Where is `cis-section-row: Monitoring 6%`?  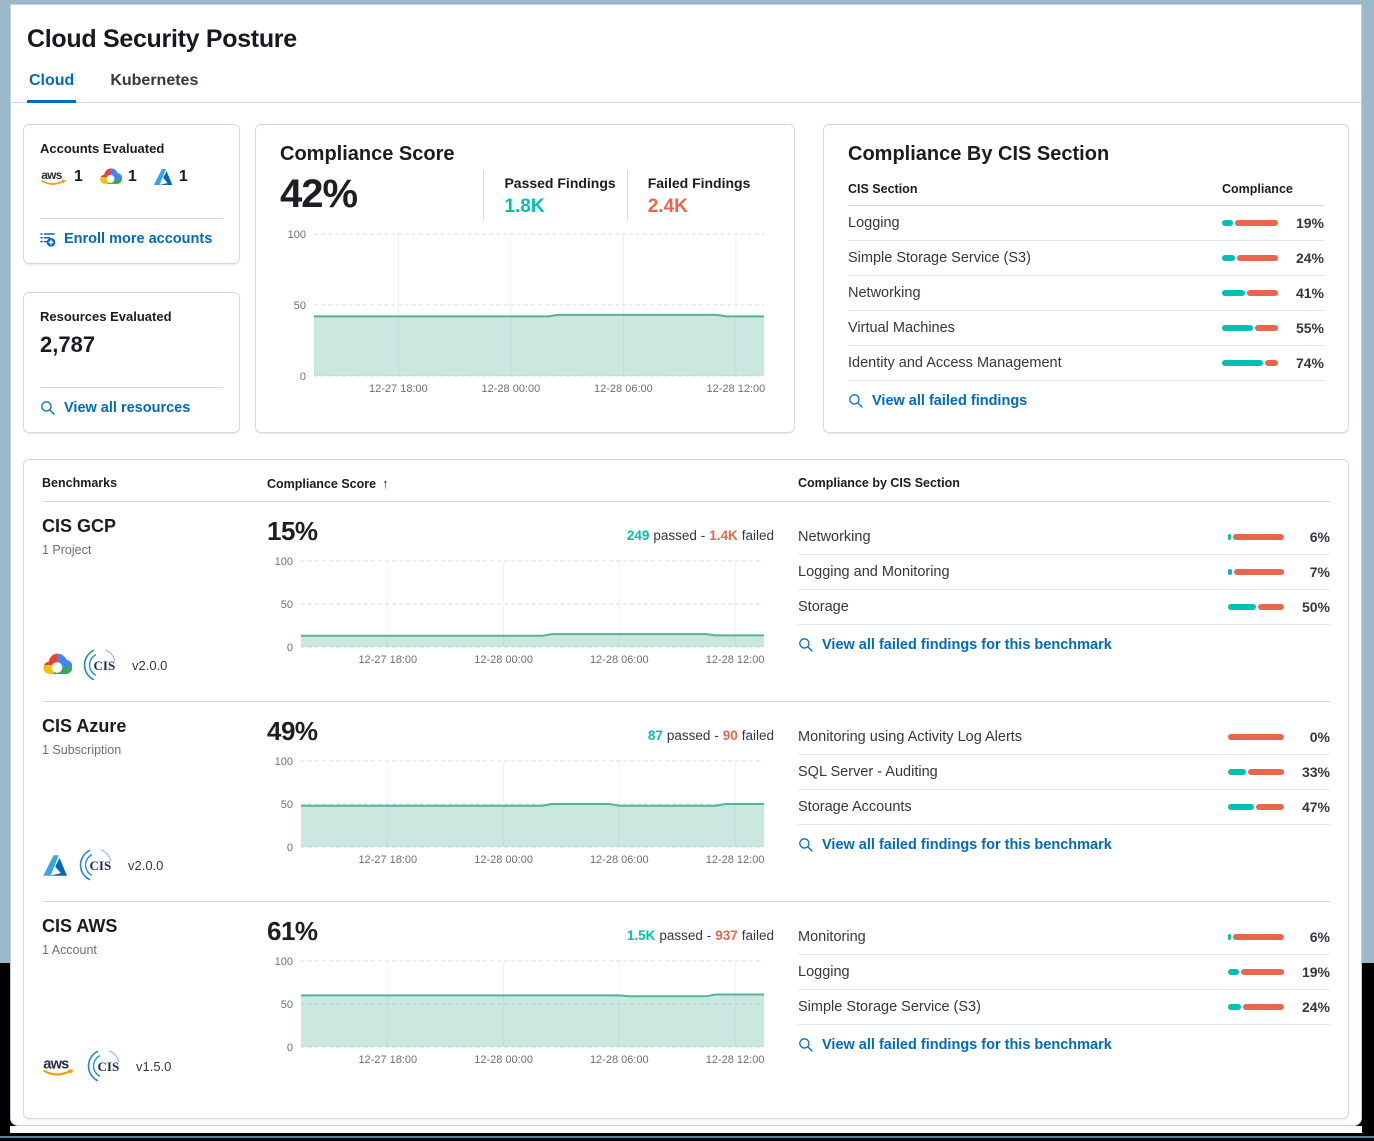 cis-section-row: Monitoring 6% is located at coordinates (1064, 937).